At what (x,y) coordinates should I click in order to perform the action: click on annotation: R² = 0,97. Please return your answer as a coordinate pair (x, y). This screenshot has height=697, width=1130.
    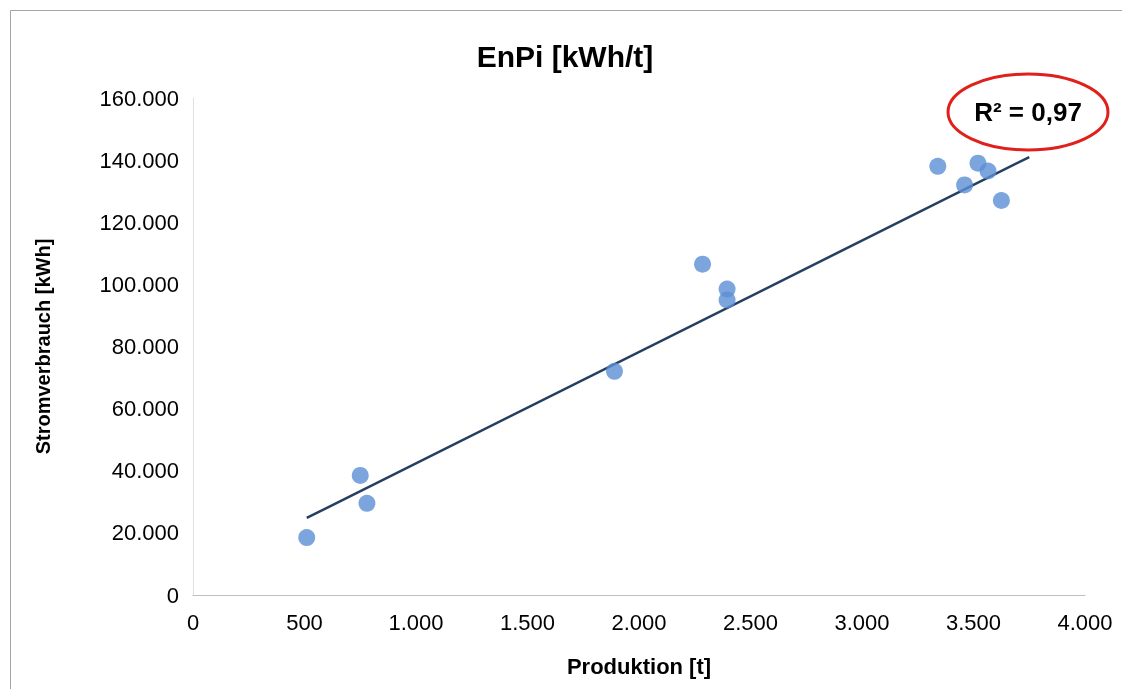
    Looking at the image, I should click on (1028, 112).